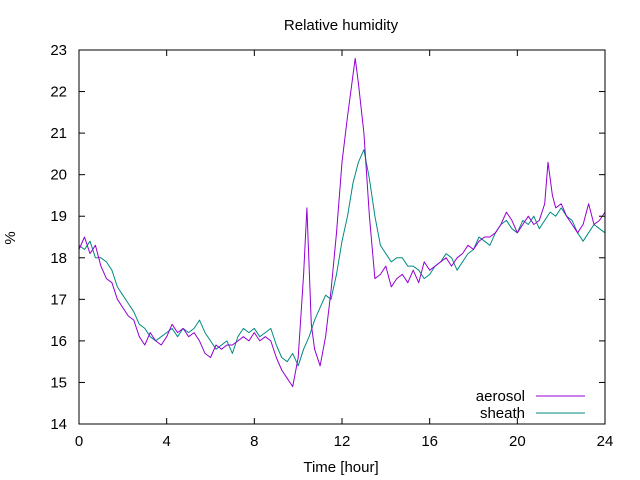  I want to click on legend-label-aerosol: aerosol, so click(500, 396).